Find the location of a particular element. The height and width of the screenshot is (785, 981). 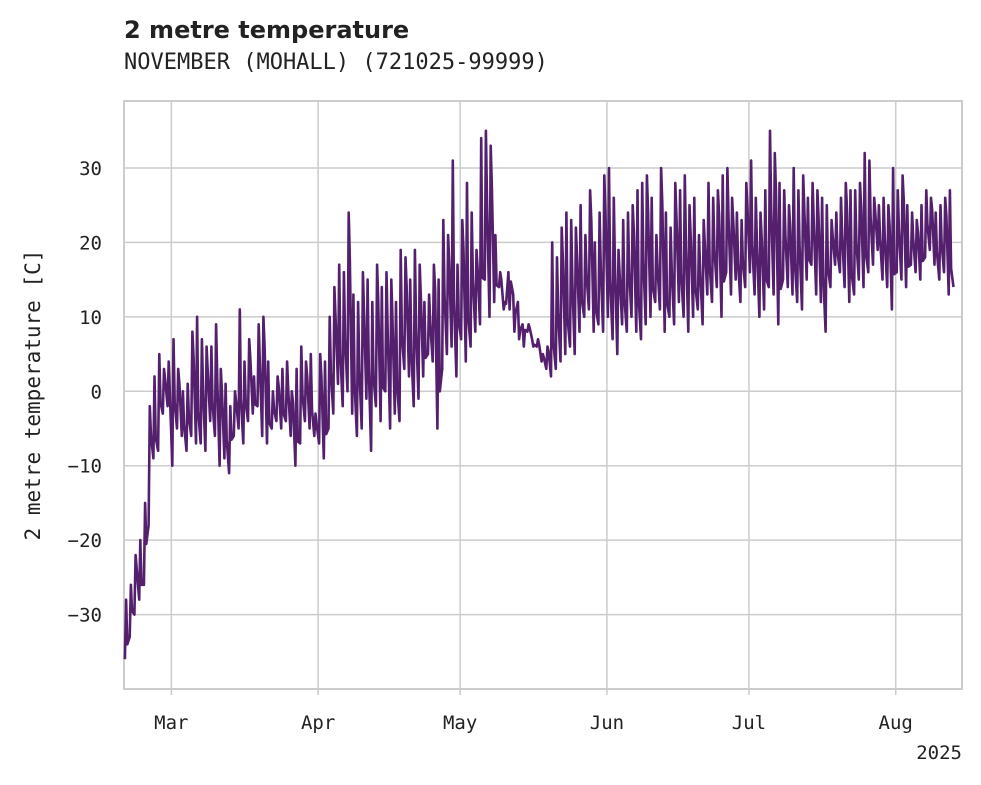

chart-subtitle: NOVEMBER (MOHALL) (721025-99999) is located at coordinates (336, 62).